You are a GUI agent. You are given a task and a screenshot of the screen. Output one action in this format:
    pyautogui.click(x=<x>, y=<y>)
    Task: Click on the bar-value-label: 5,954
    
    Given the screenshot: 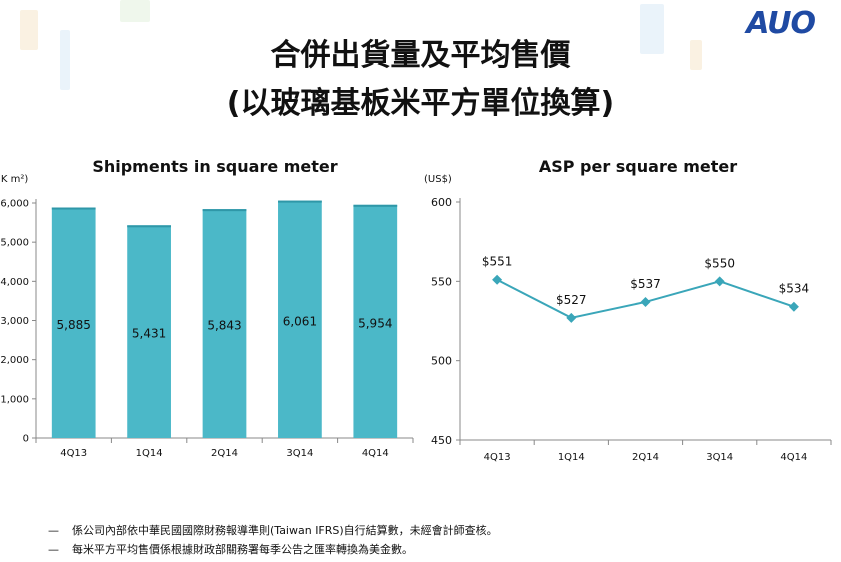 What is the action you would take?
    pyautogui.click(x=375, y=323)
    